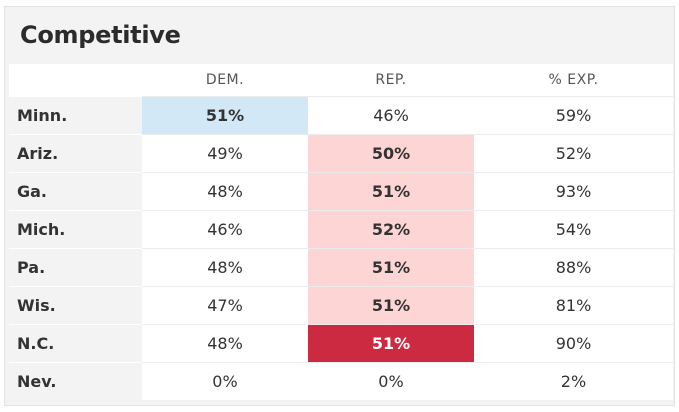  What do you see at coordinates (225, 381) in the screenshot?
I see `dem-percent: 0%` at bounding box center [225, 381].